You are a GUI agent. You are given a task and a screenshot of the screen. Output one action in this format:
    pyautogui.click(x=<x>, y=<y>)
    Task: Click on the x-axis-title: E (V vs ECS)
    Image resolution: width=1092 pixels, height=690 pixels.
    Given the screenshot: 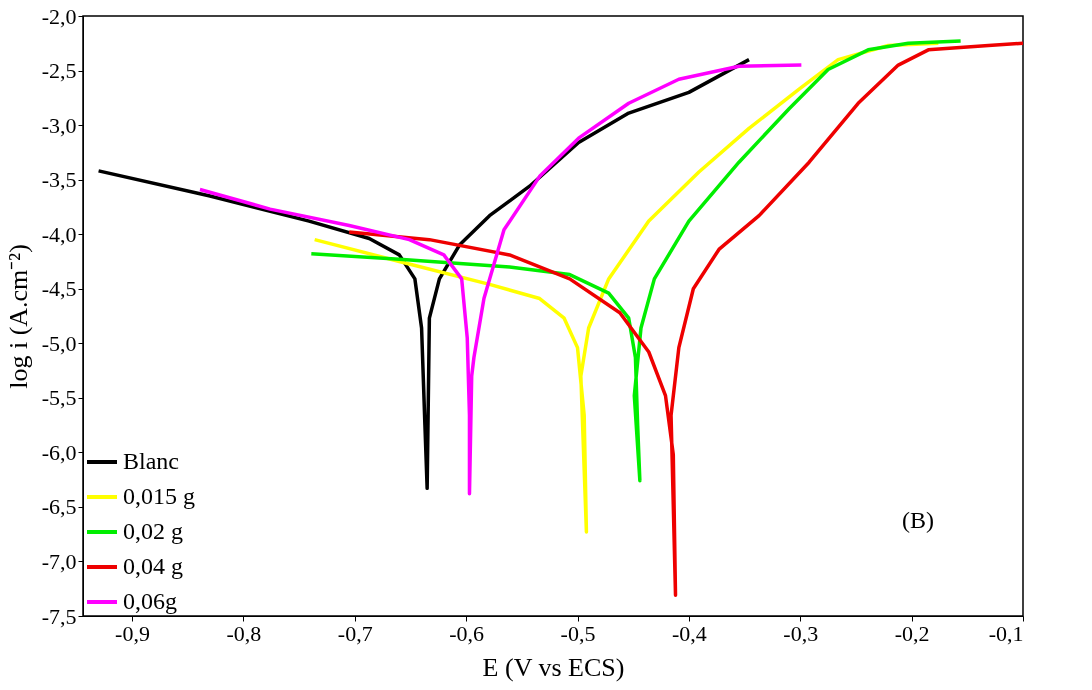 What is the action you would take?
    pyautogui.click(x=553, y=667)
    